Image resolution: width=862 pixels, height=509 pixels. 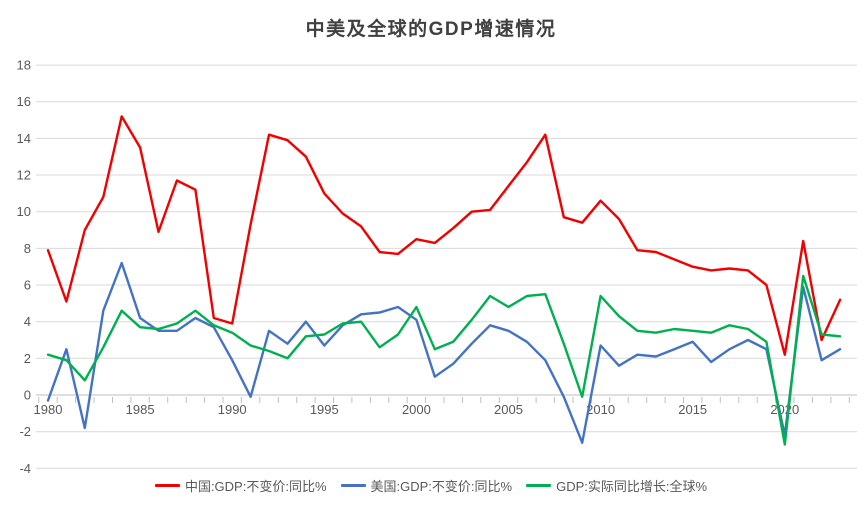 What do you see at coordinates (416, 409) in the screenshot?
I see `x-tick-label: 2000` at bounding box center [416, 409].